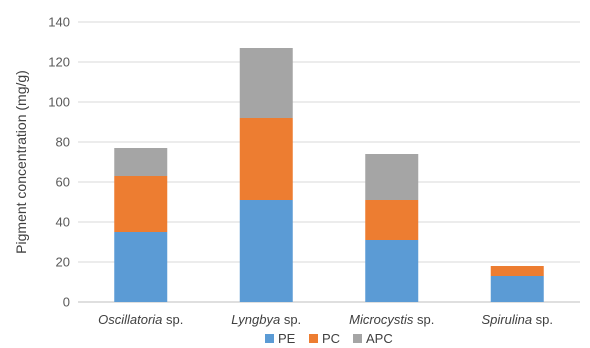 Image resolution: width=590 pixels, height=348 pixels. I want to click on x-category-label: Oscillatoria sp., so click(140, 319).